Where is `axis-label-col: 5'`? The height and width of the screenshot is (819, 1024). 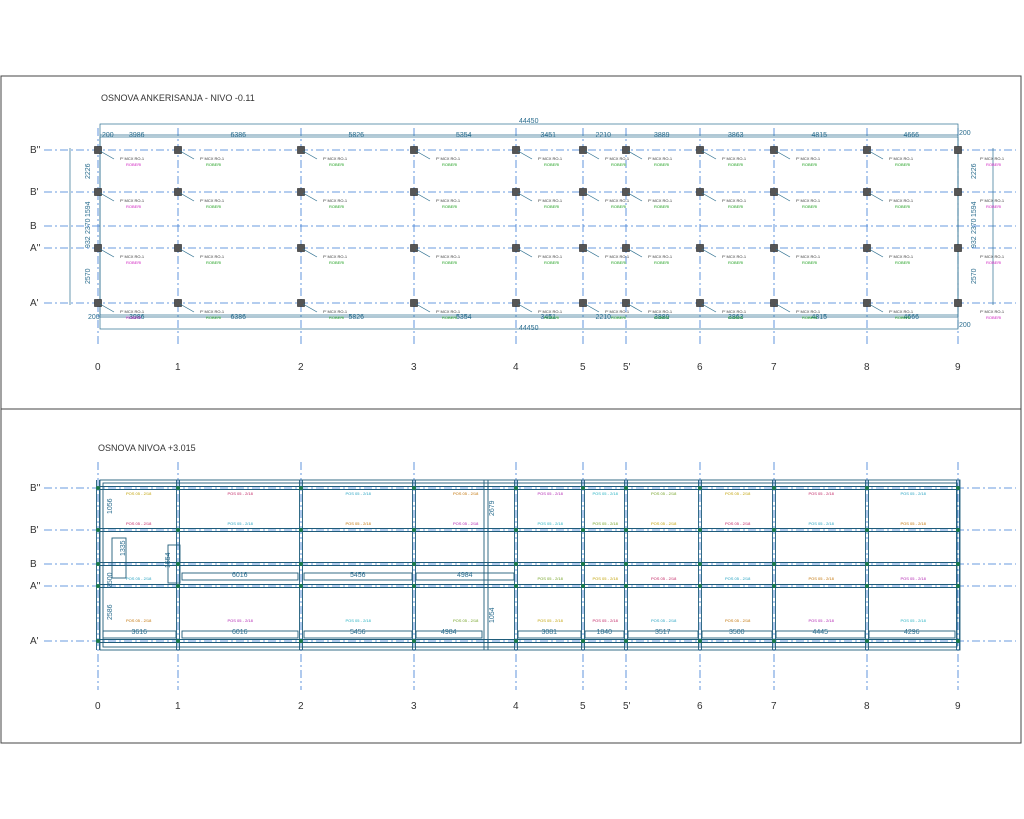
axis-label-col: 5' is located at coordinates (627, 367).